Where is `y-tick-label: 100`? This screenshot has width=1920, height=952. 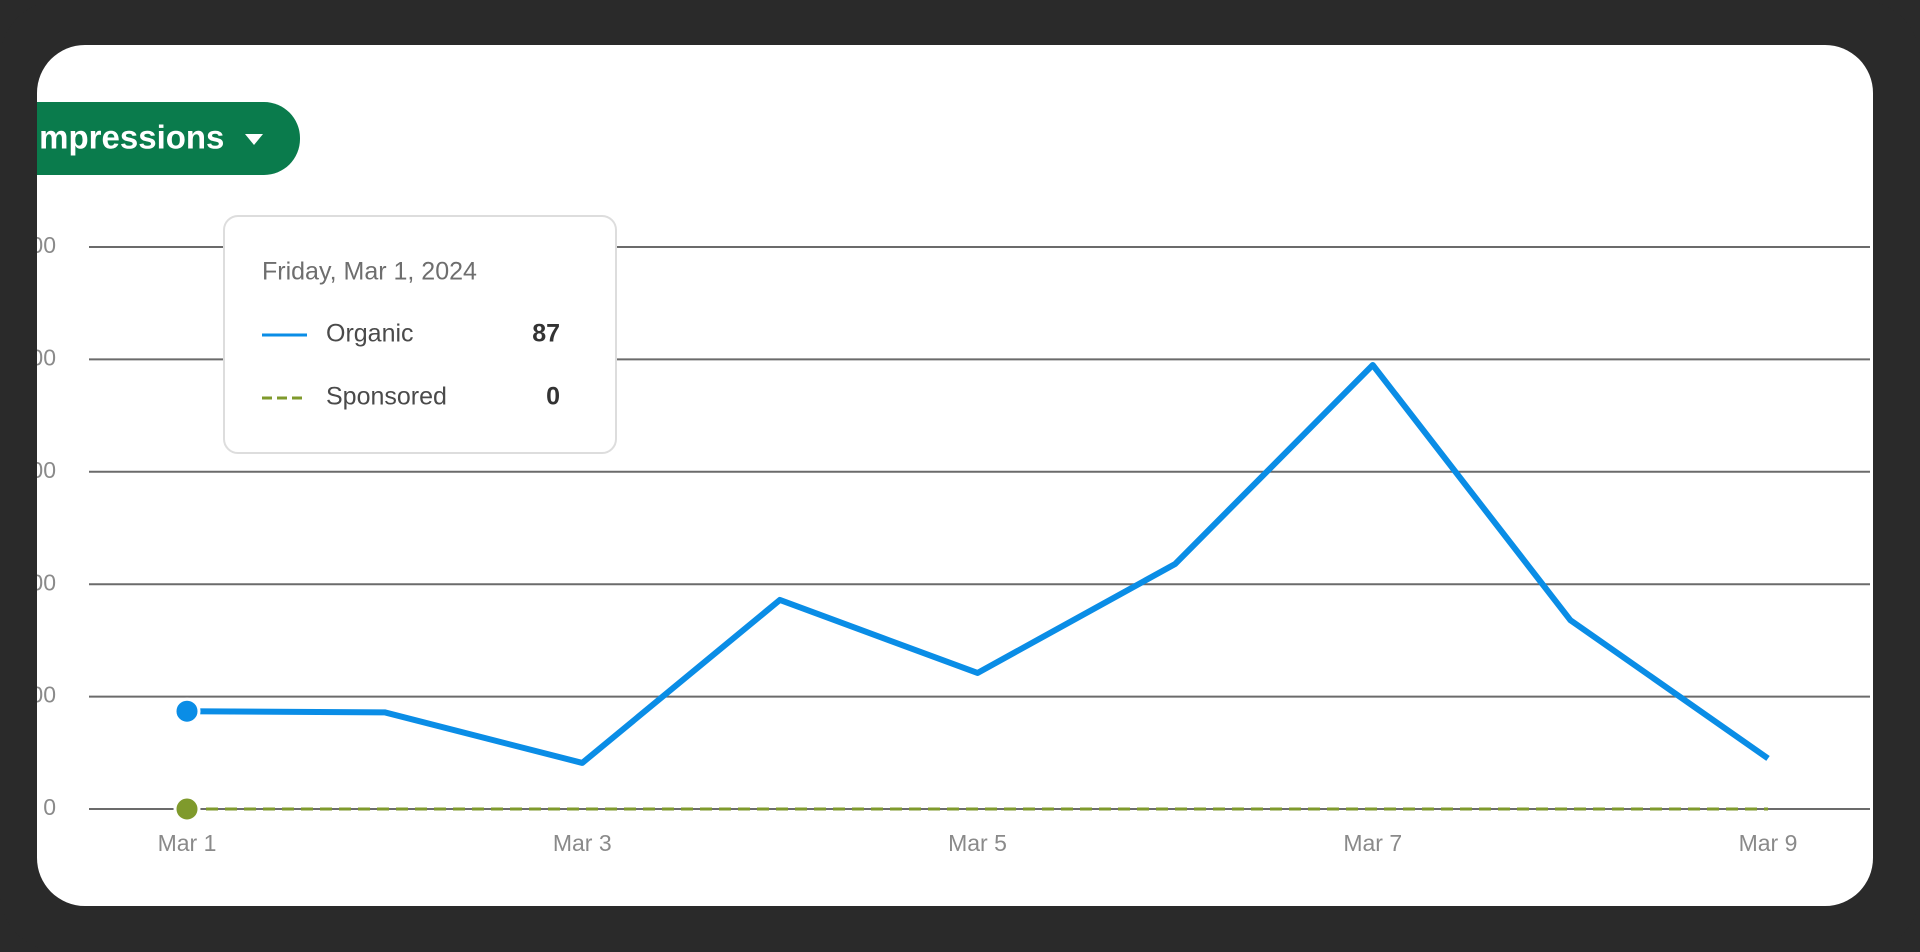 y-tick-label: 100 is located at coordinates (37, 695).